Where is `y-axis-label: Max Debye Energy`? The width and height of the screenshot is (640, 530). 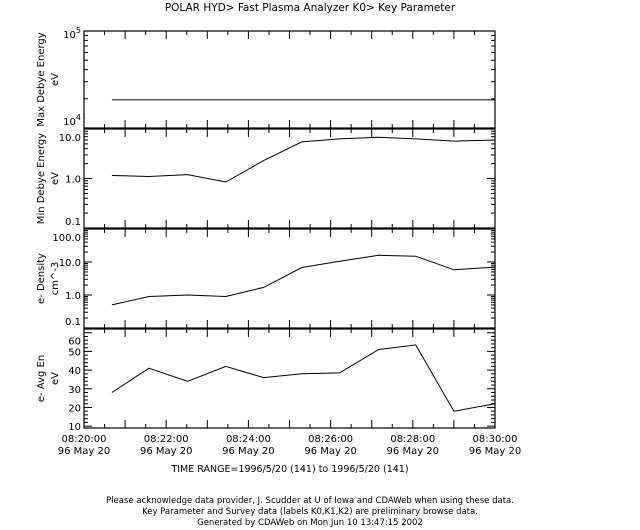
y-axis-label: Max Debye Energy is located at coordinates (41, 79).